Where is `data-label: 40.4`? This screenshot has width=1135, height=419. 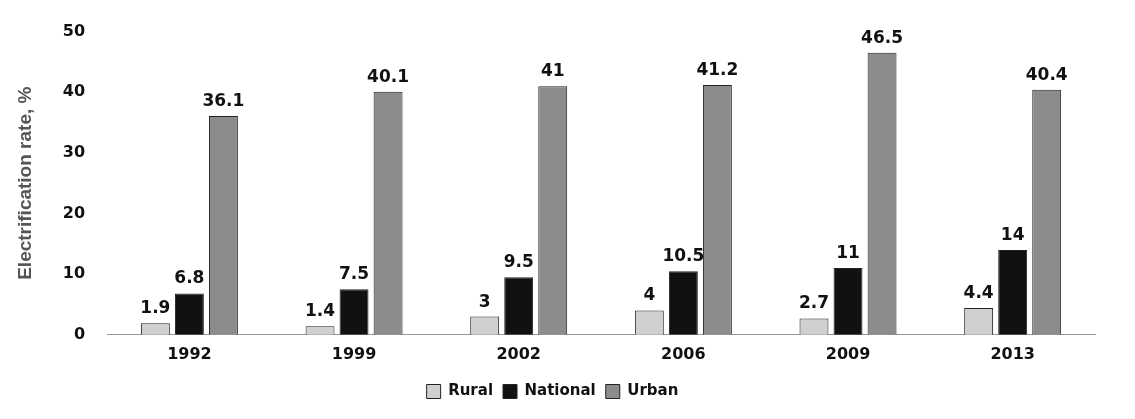
data-label: 40.4 is located at coordinates (1046, 73).